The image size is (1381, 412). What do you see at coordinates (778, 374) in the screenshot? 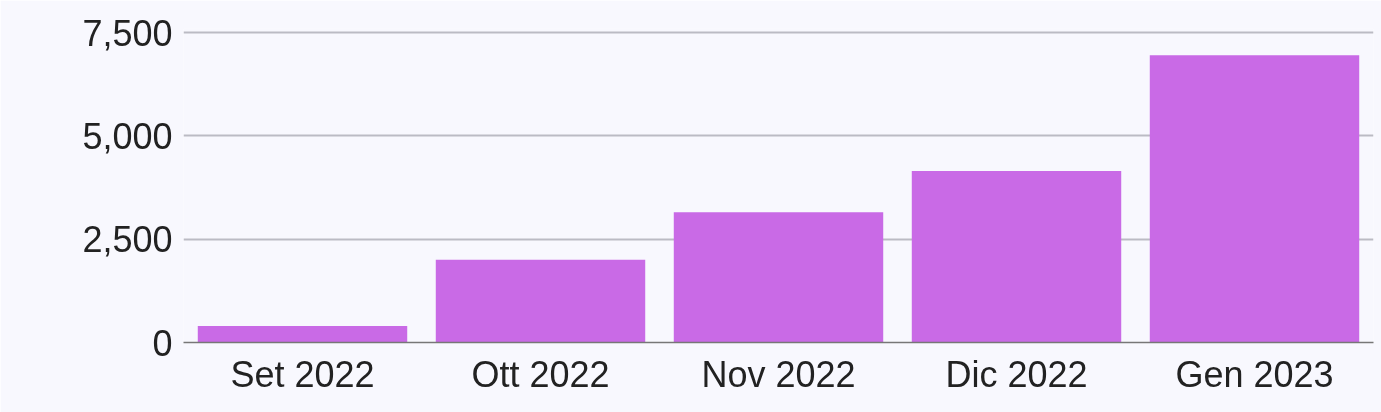
I see `x-tick-label: Nov 2022` at bounding box center [778, 374].